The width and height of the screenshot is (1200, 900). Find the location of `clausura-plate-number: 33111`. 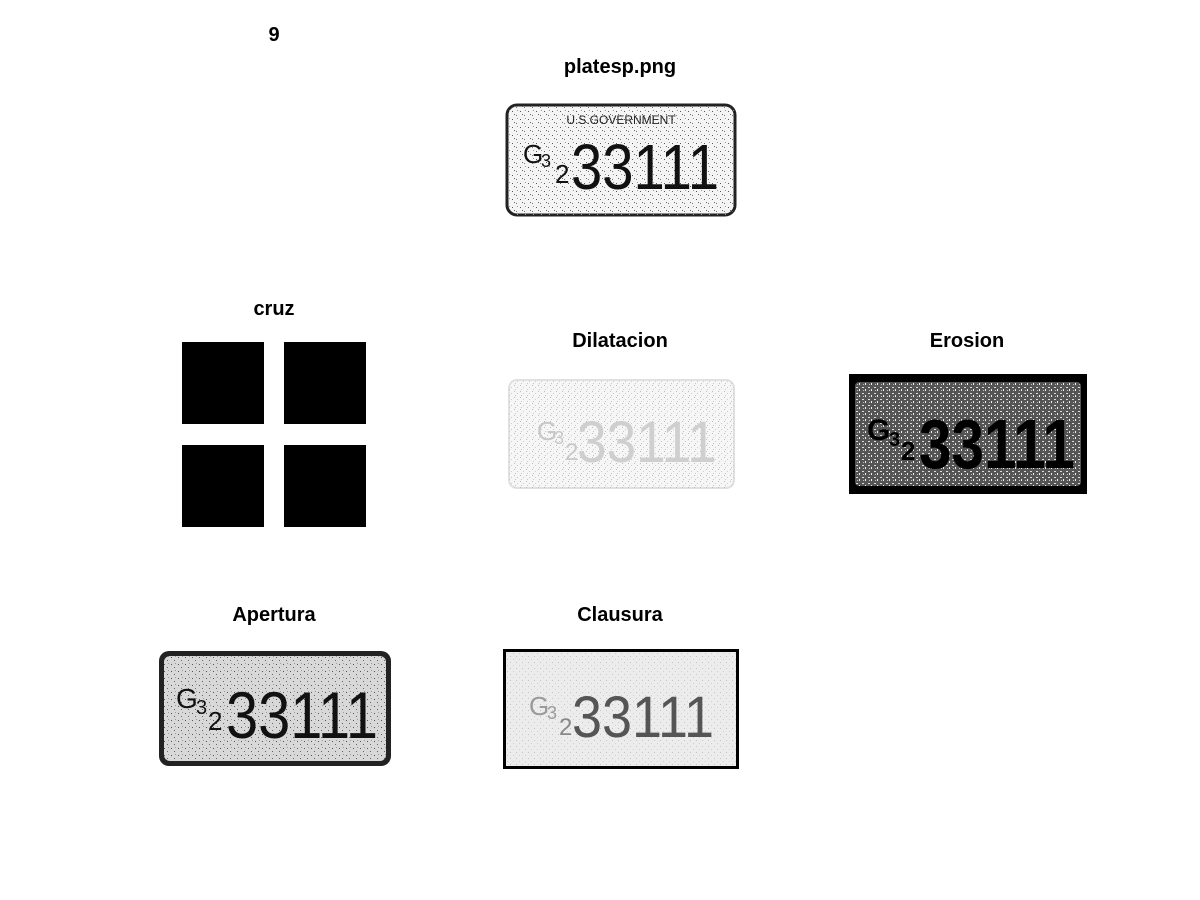

clausura-plate-number: 33111 is located at coordinates (643, 717).